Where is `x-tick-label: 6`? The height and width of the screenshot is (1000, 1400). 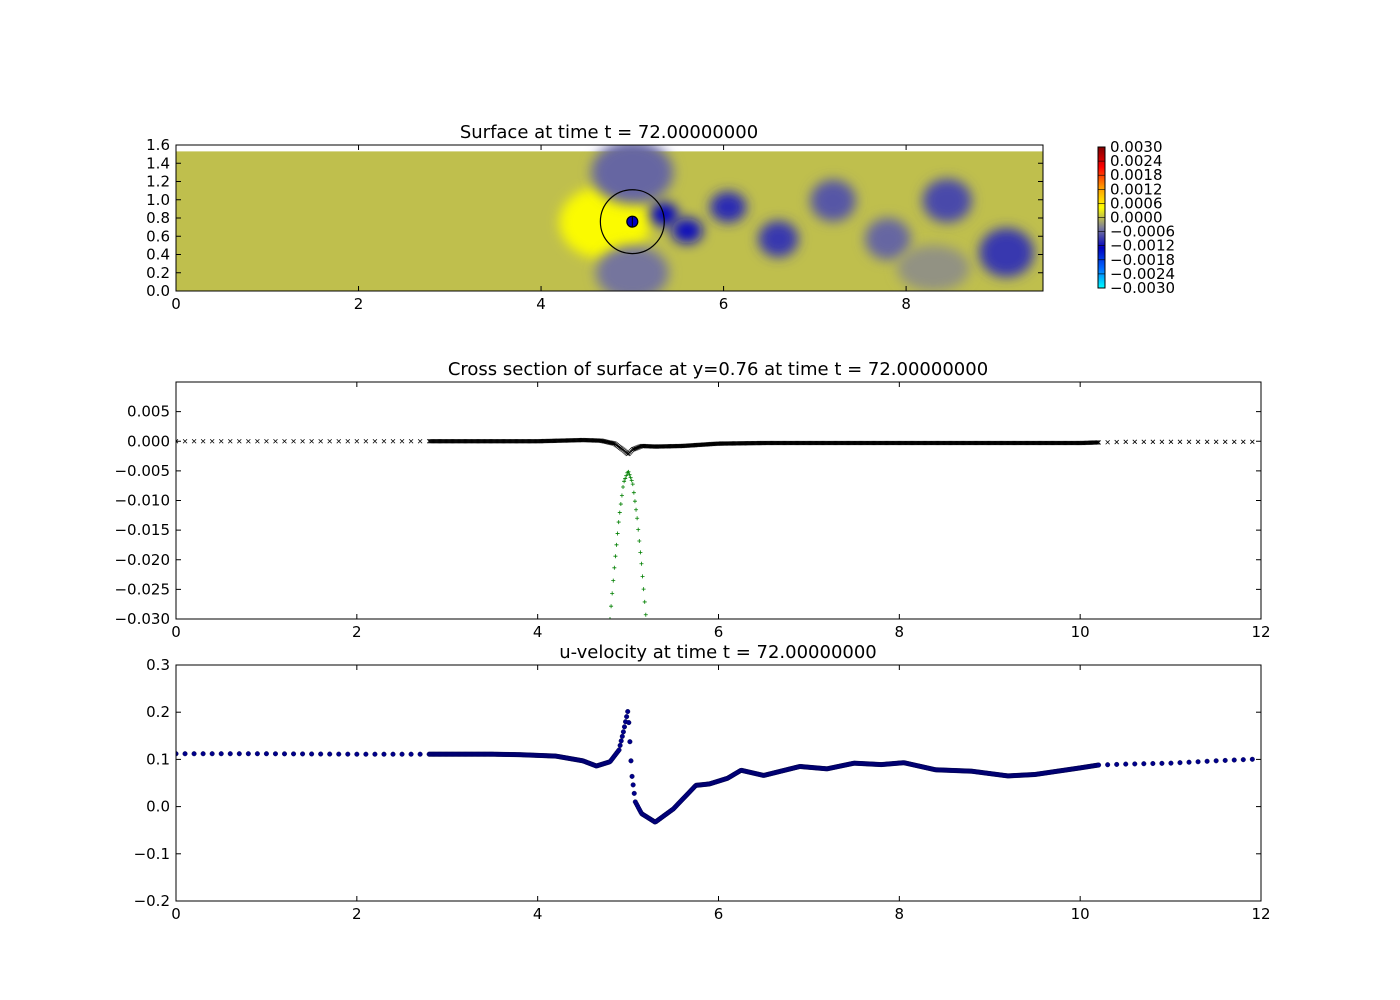 x-tick-label: 6 is located at coordinates (719, 914).